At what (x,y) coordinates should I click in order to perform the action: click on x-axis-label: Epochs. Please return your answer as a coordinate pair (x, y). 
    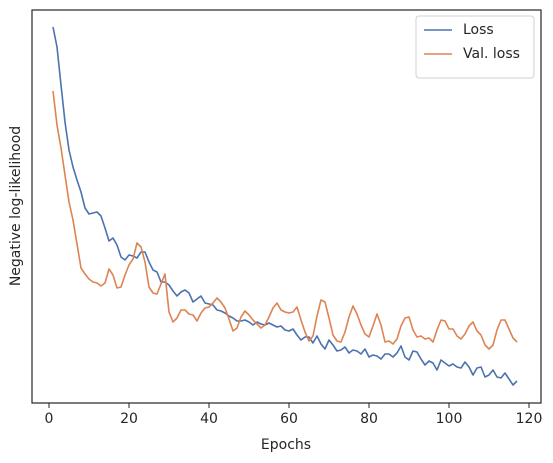
    Looking at the image, I should click on (286, 445).